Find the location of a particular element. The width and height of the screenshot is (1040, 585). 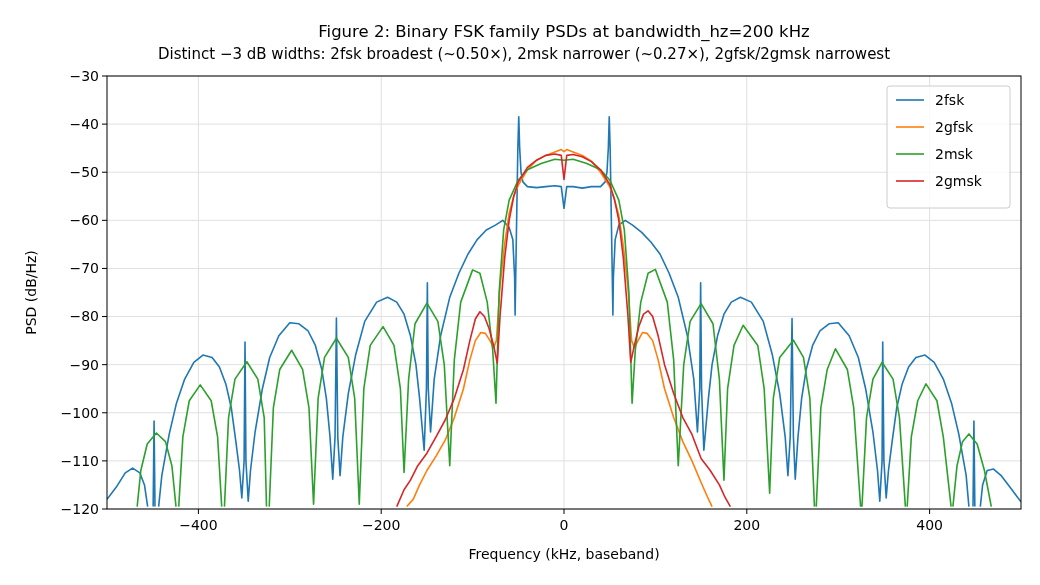

legend-label: 2gmsk is located at coordinates (959, 180).